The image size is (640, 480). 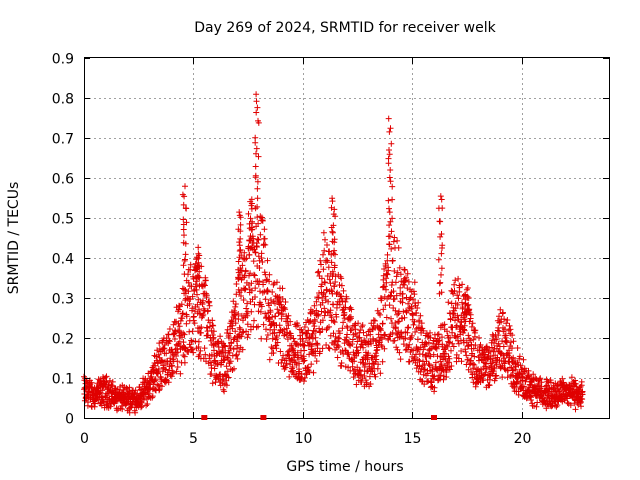 What do you see at coordinates (69, 420) in the screenshot?
I see `y-tick-label: 0` at bounding box center [69, 420].